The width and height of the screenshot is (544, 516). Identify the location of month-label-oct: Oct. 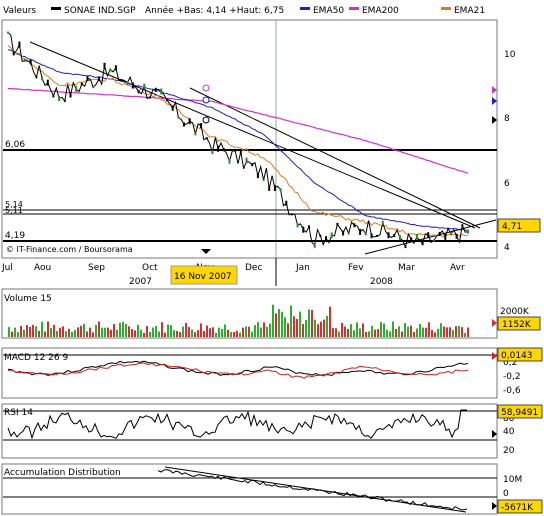
(150, 268).